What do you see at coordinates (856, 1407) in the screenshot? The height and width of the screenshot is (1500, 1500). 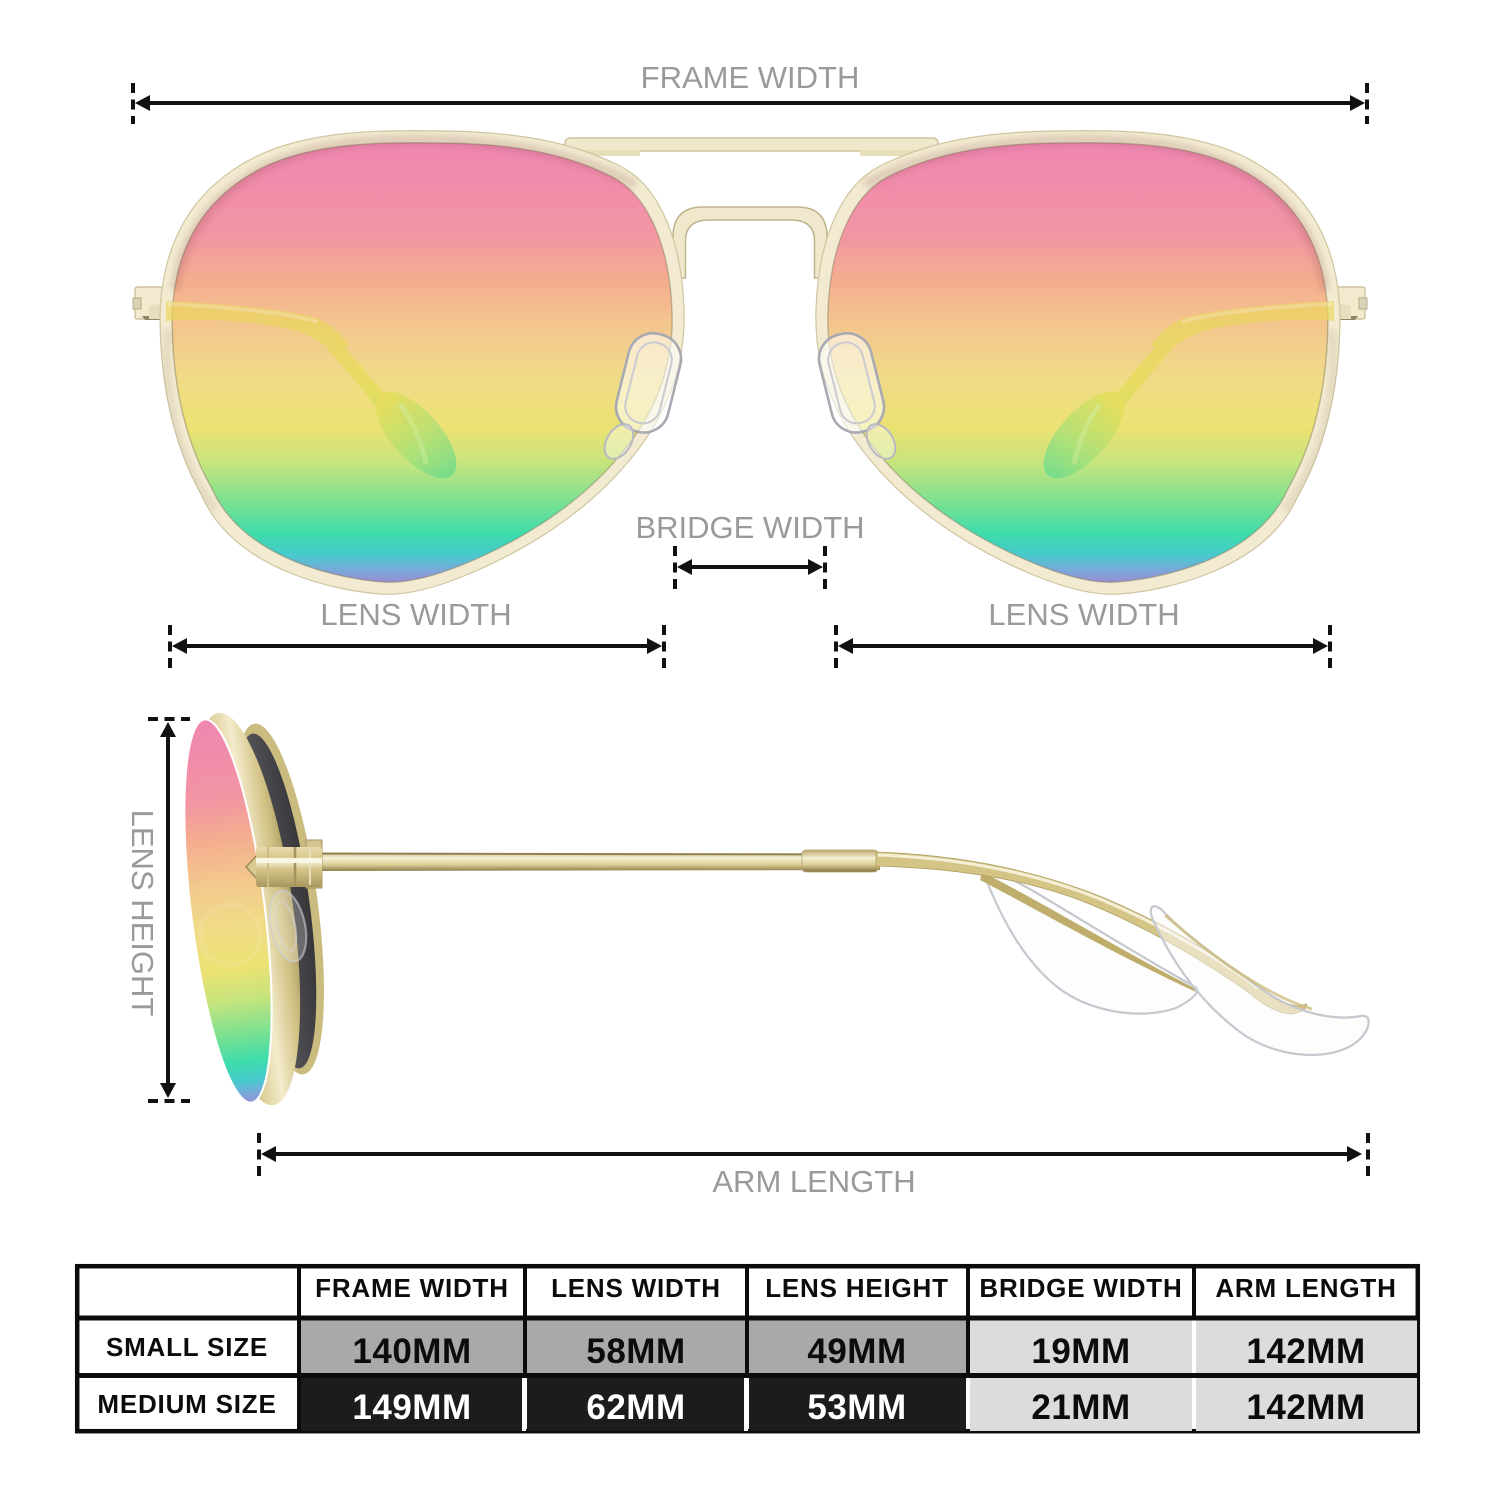 I see `svg-text: 53MM` at bounding box center [856, 1407].